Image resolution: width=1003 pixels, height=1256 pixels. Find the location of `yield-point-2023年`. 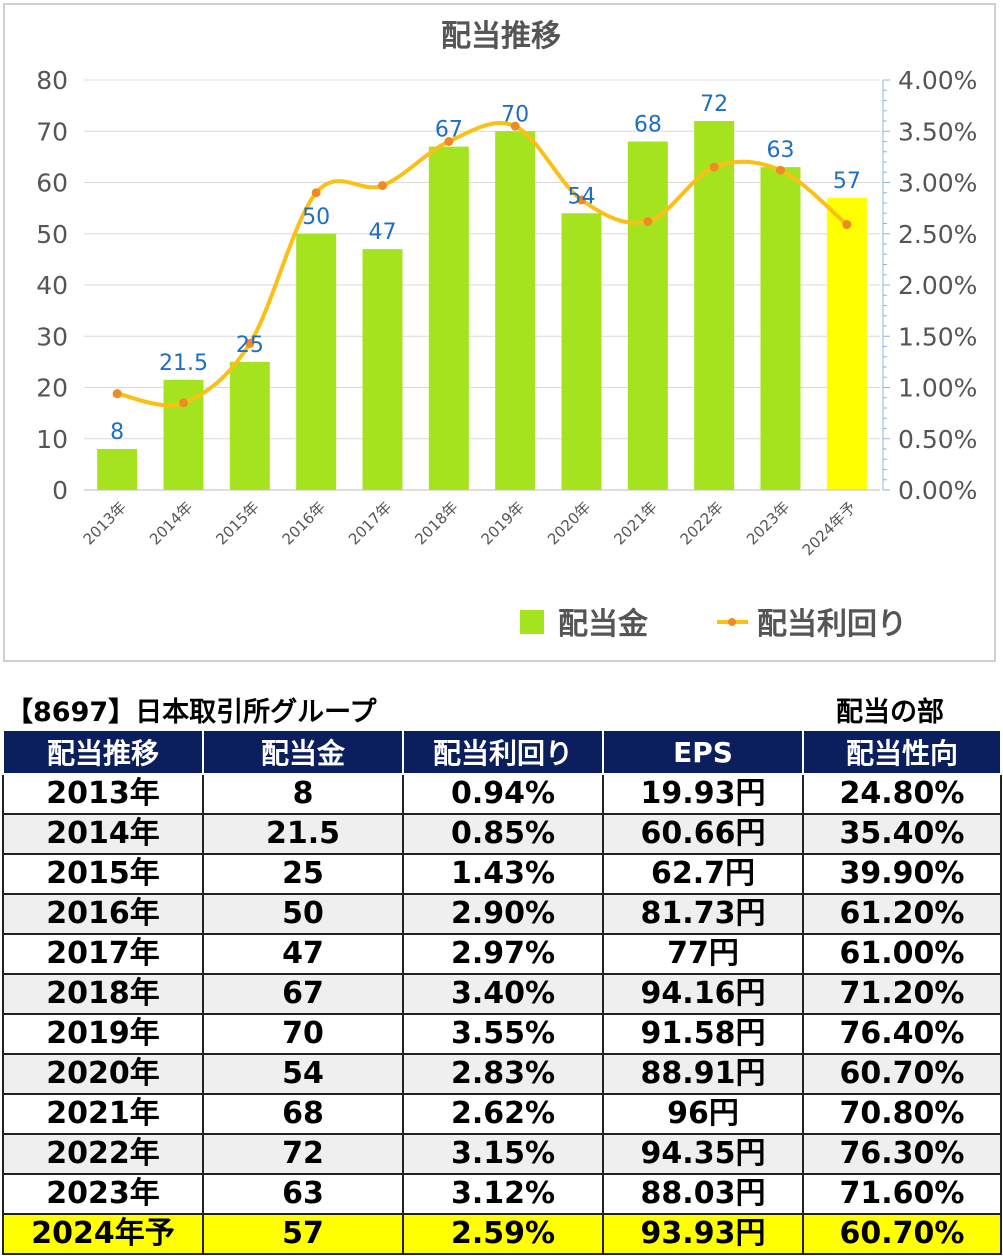

yield-point-2023年 is located at coordinates (780, 170).